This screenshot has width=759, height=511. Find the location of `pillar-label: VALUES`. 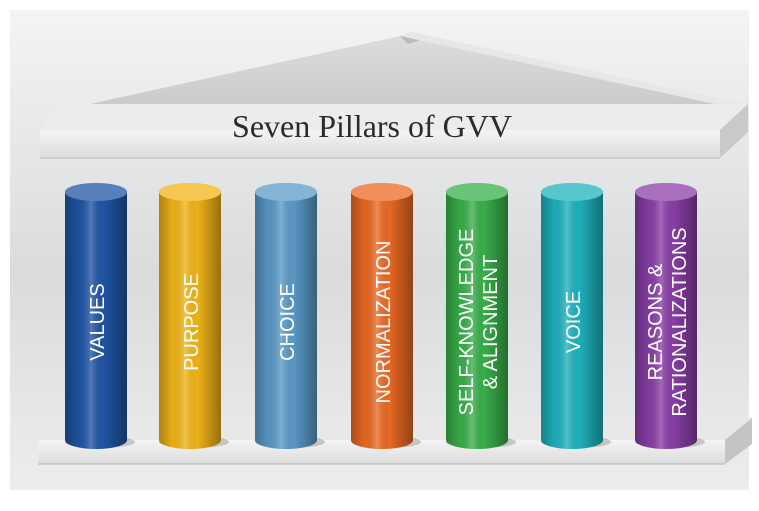

pillar-label: VALUES is located at coordinates (98, 321).